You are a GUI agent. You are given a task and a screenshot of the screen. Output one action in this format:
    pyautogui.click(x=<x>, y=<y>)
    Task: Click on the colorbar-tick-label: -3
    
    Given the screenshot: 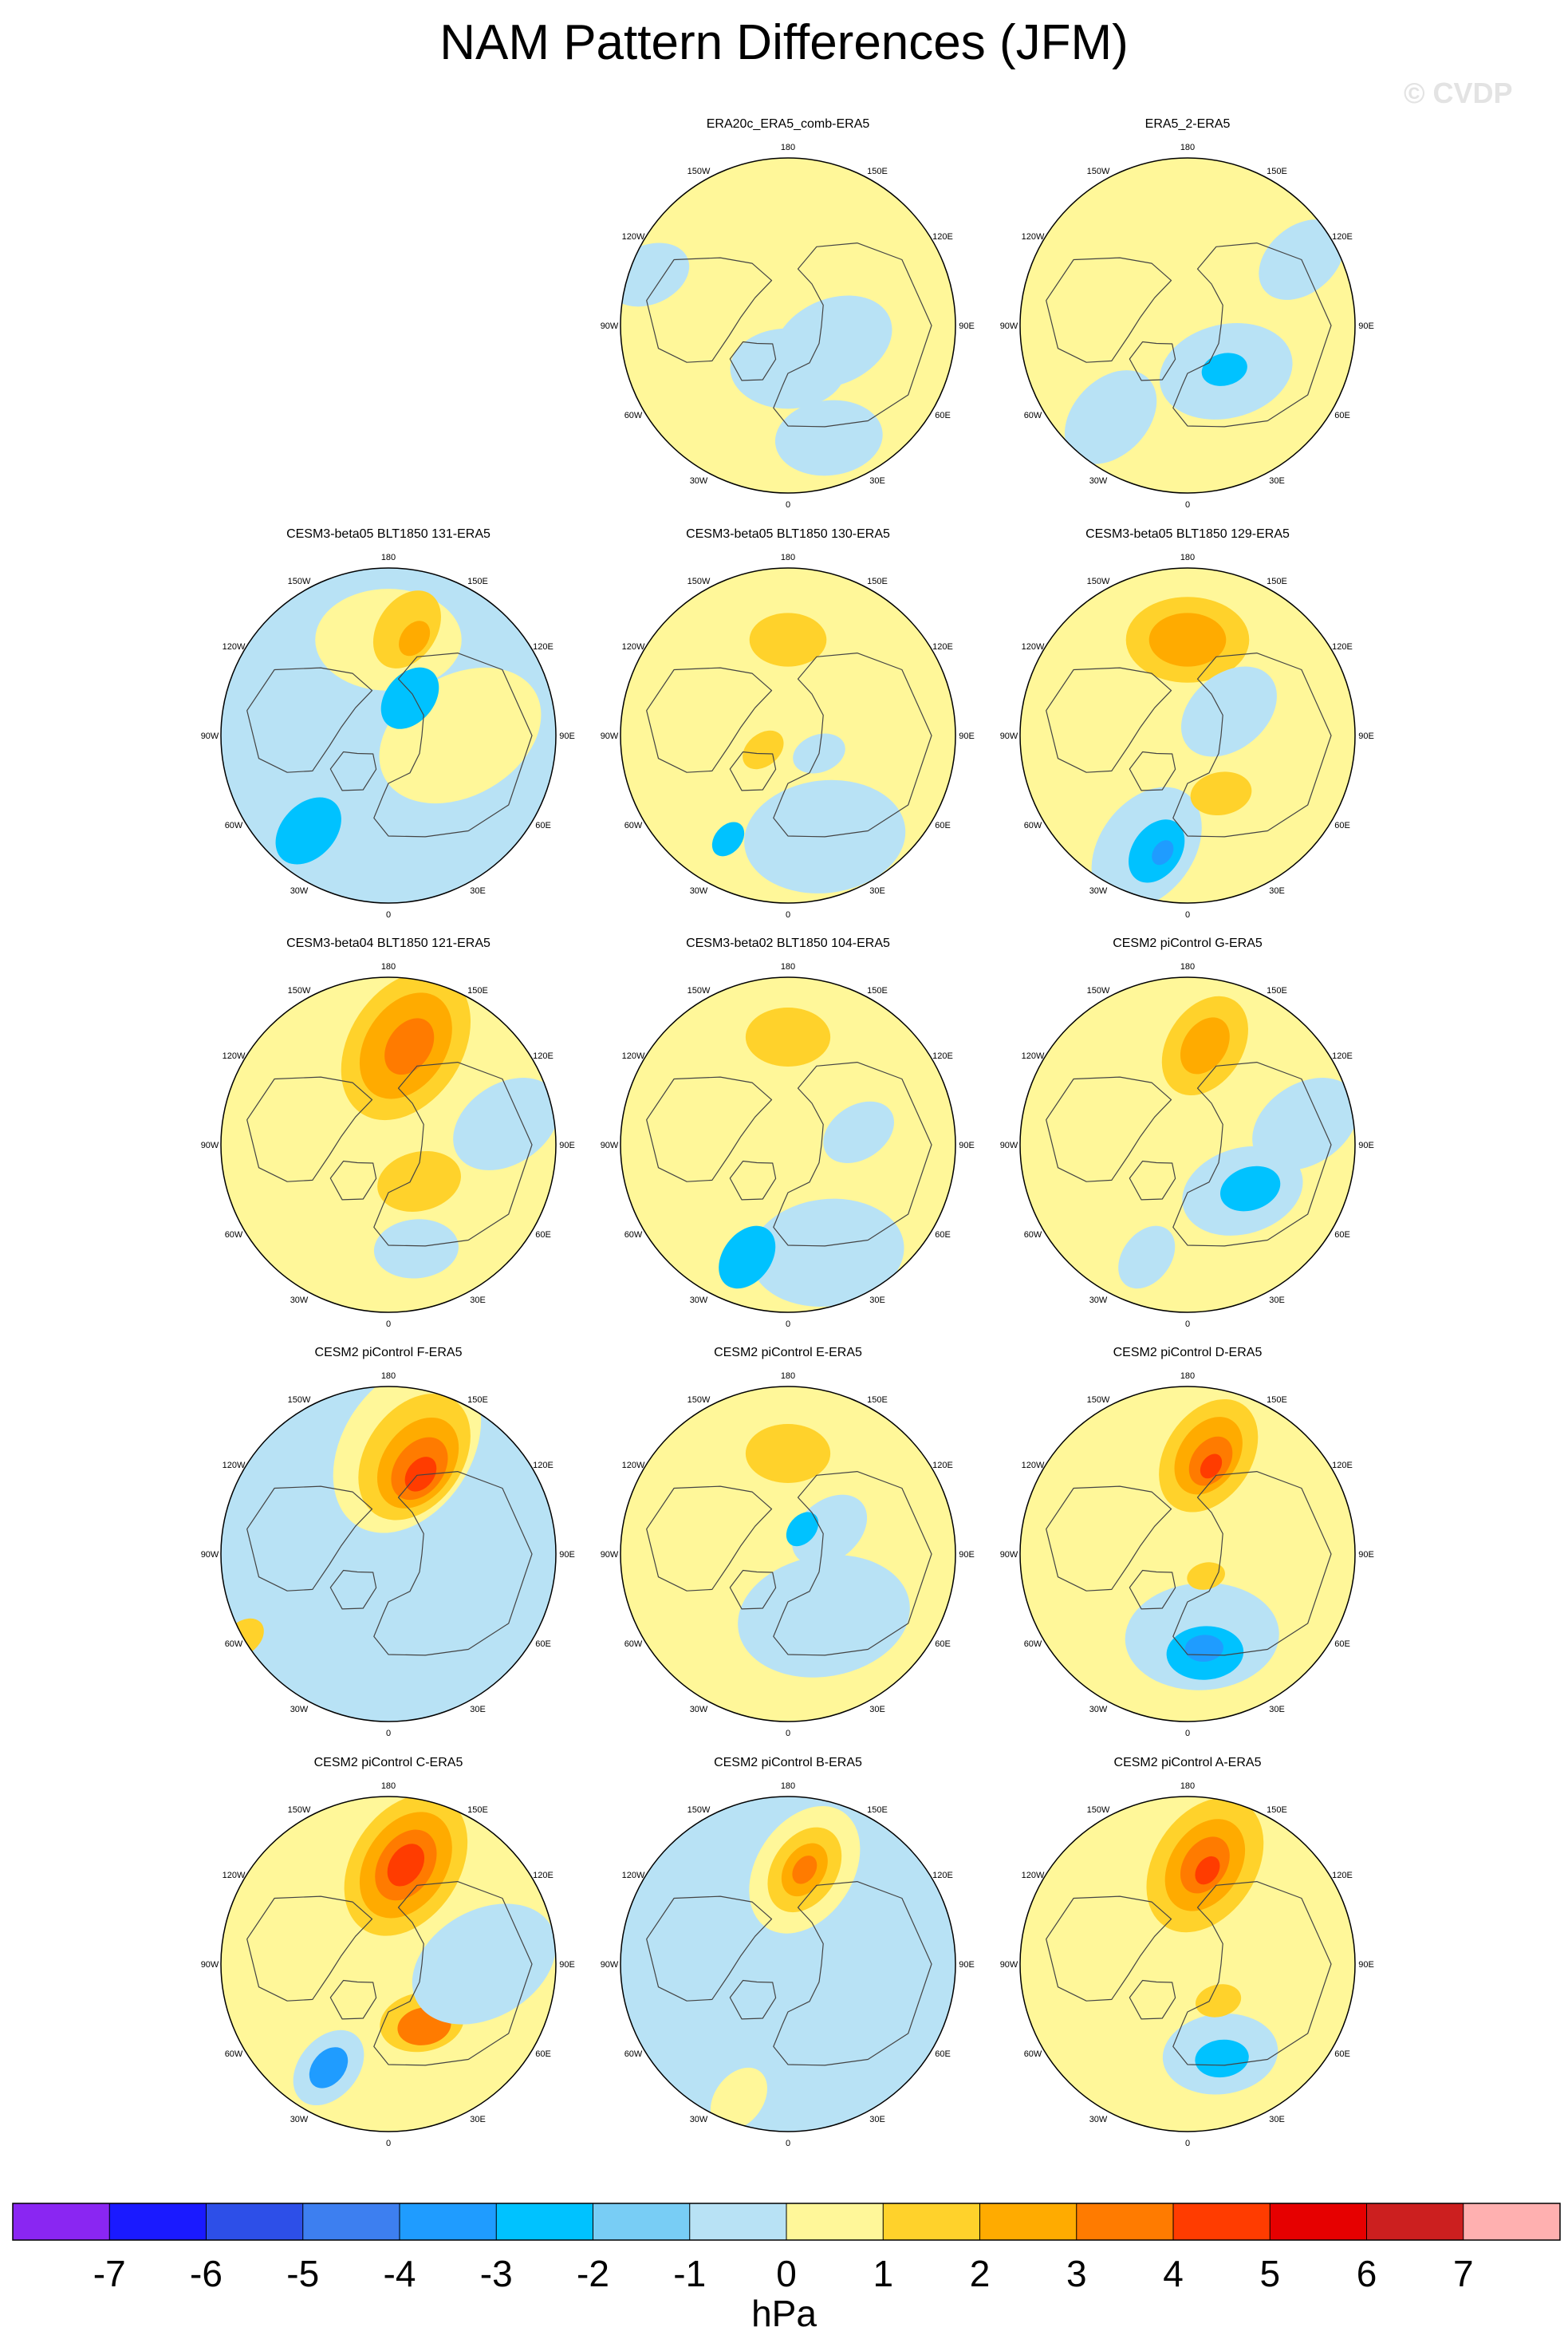 What is the action you would take?
    pyautogui.click(x=497, y=2273)
    